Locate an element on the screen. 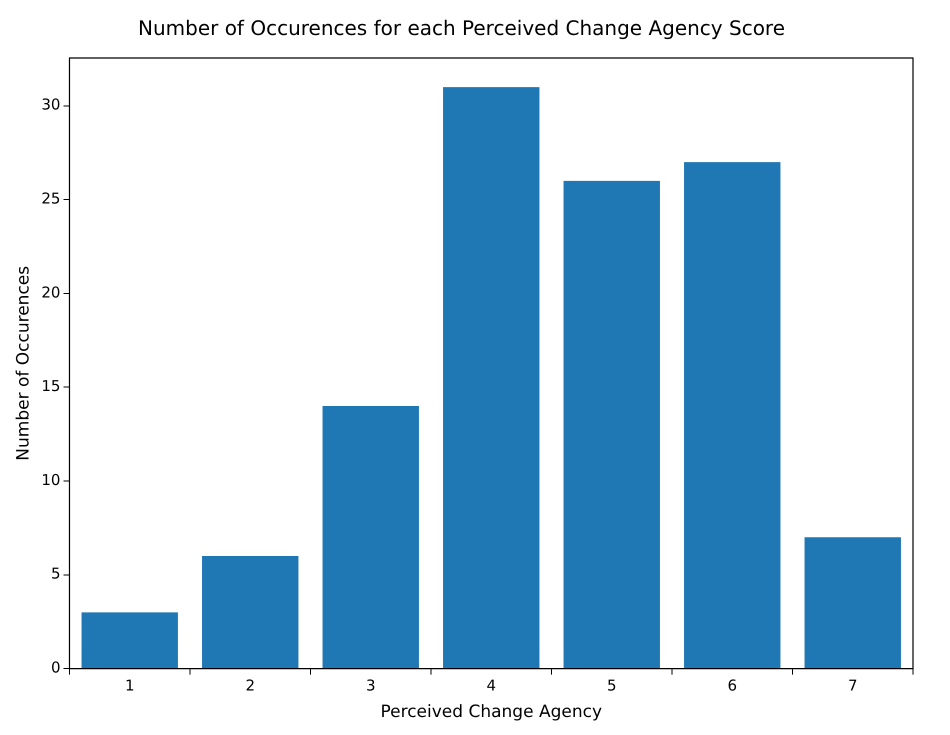 This screenshot has height=735, width=950. chart-title: Number of Occurences for each Perceived Change Agency Score is located at coordinates (462, 28).